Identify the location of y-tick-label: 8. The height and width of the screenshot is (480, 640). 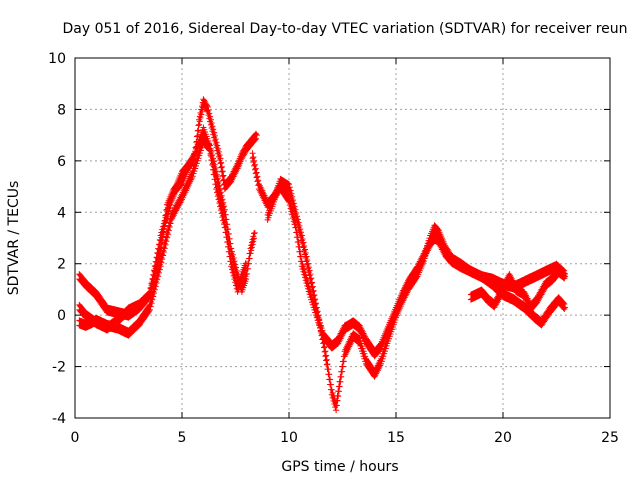
(61, 110).